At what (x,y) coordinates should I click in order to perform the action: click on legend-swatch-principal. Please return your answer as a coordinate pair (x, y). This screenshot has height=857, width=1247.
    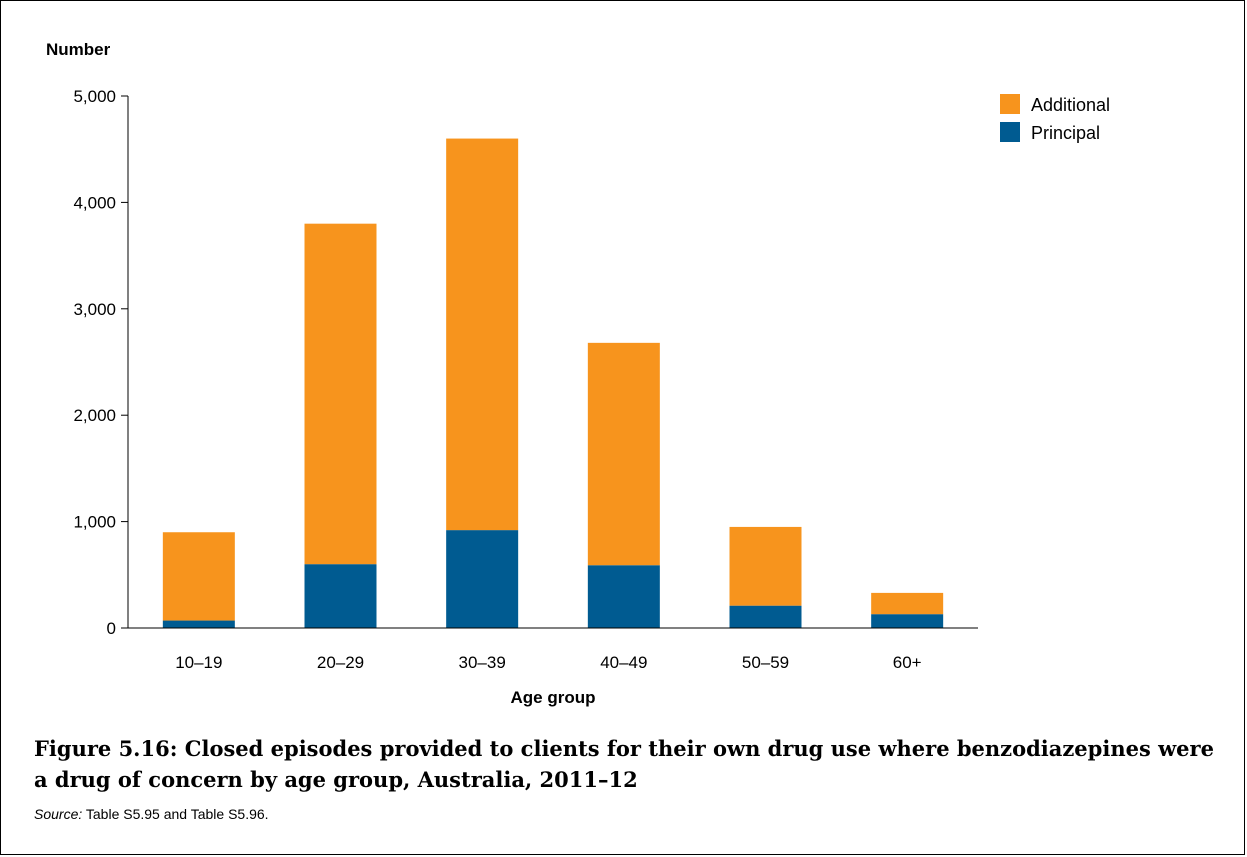
    Looking at the image, I should click on (1010, 132).